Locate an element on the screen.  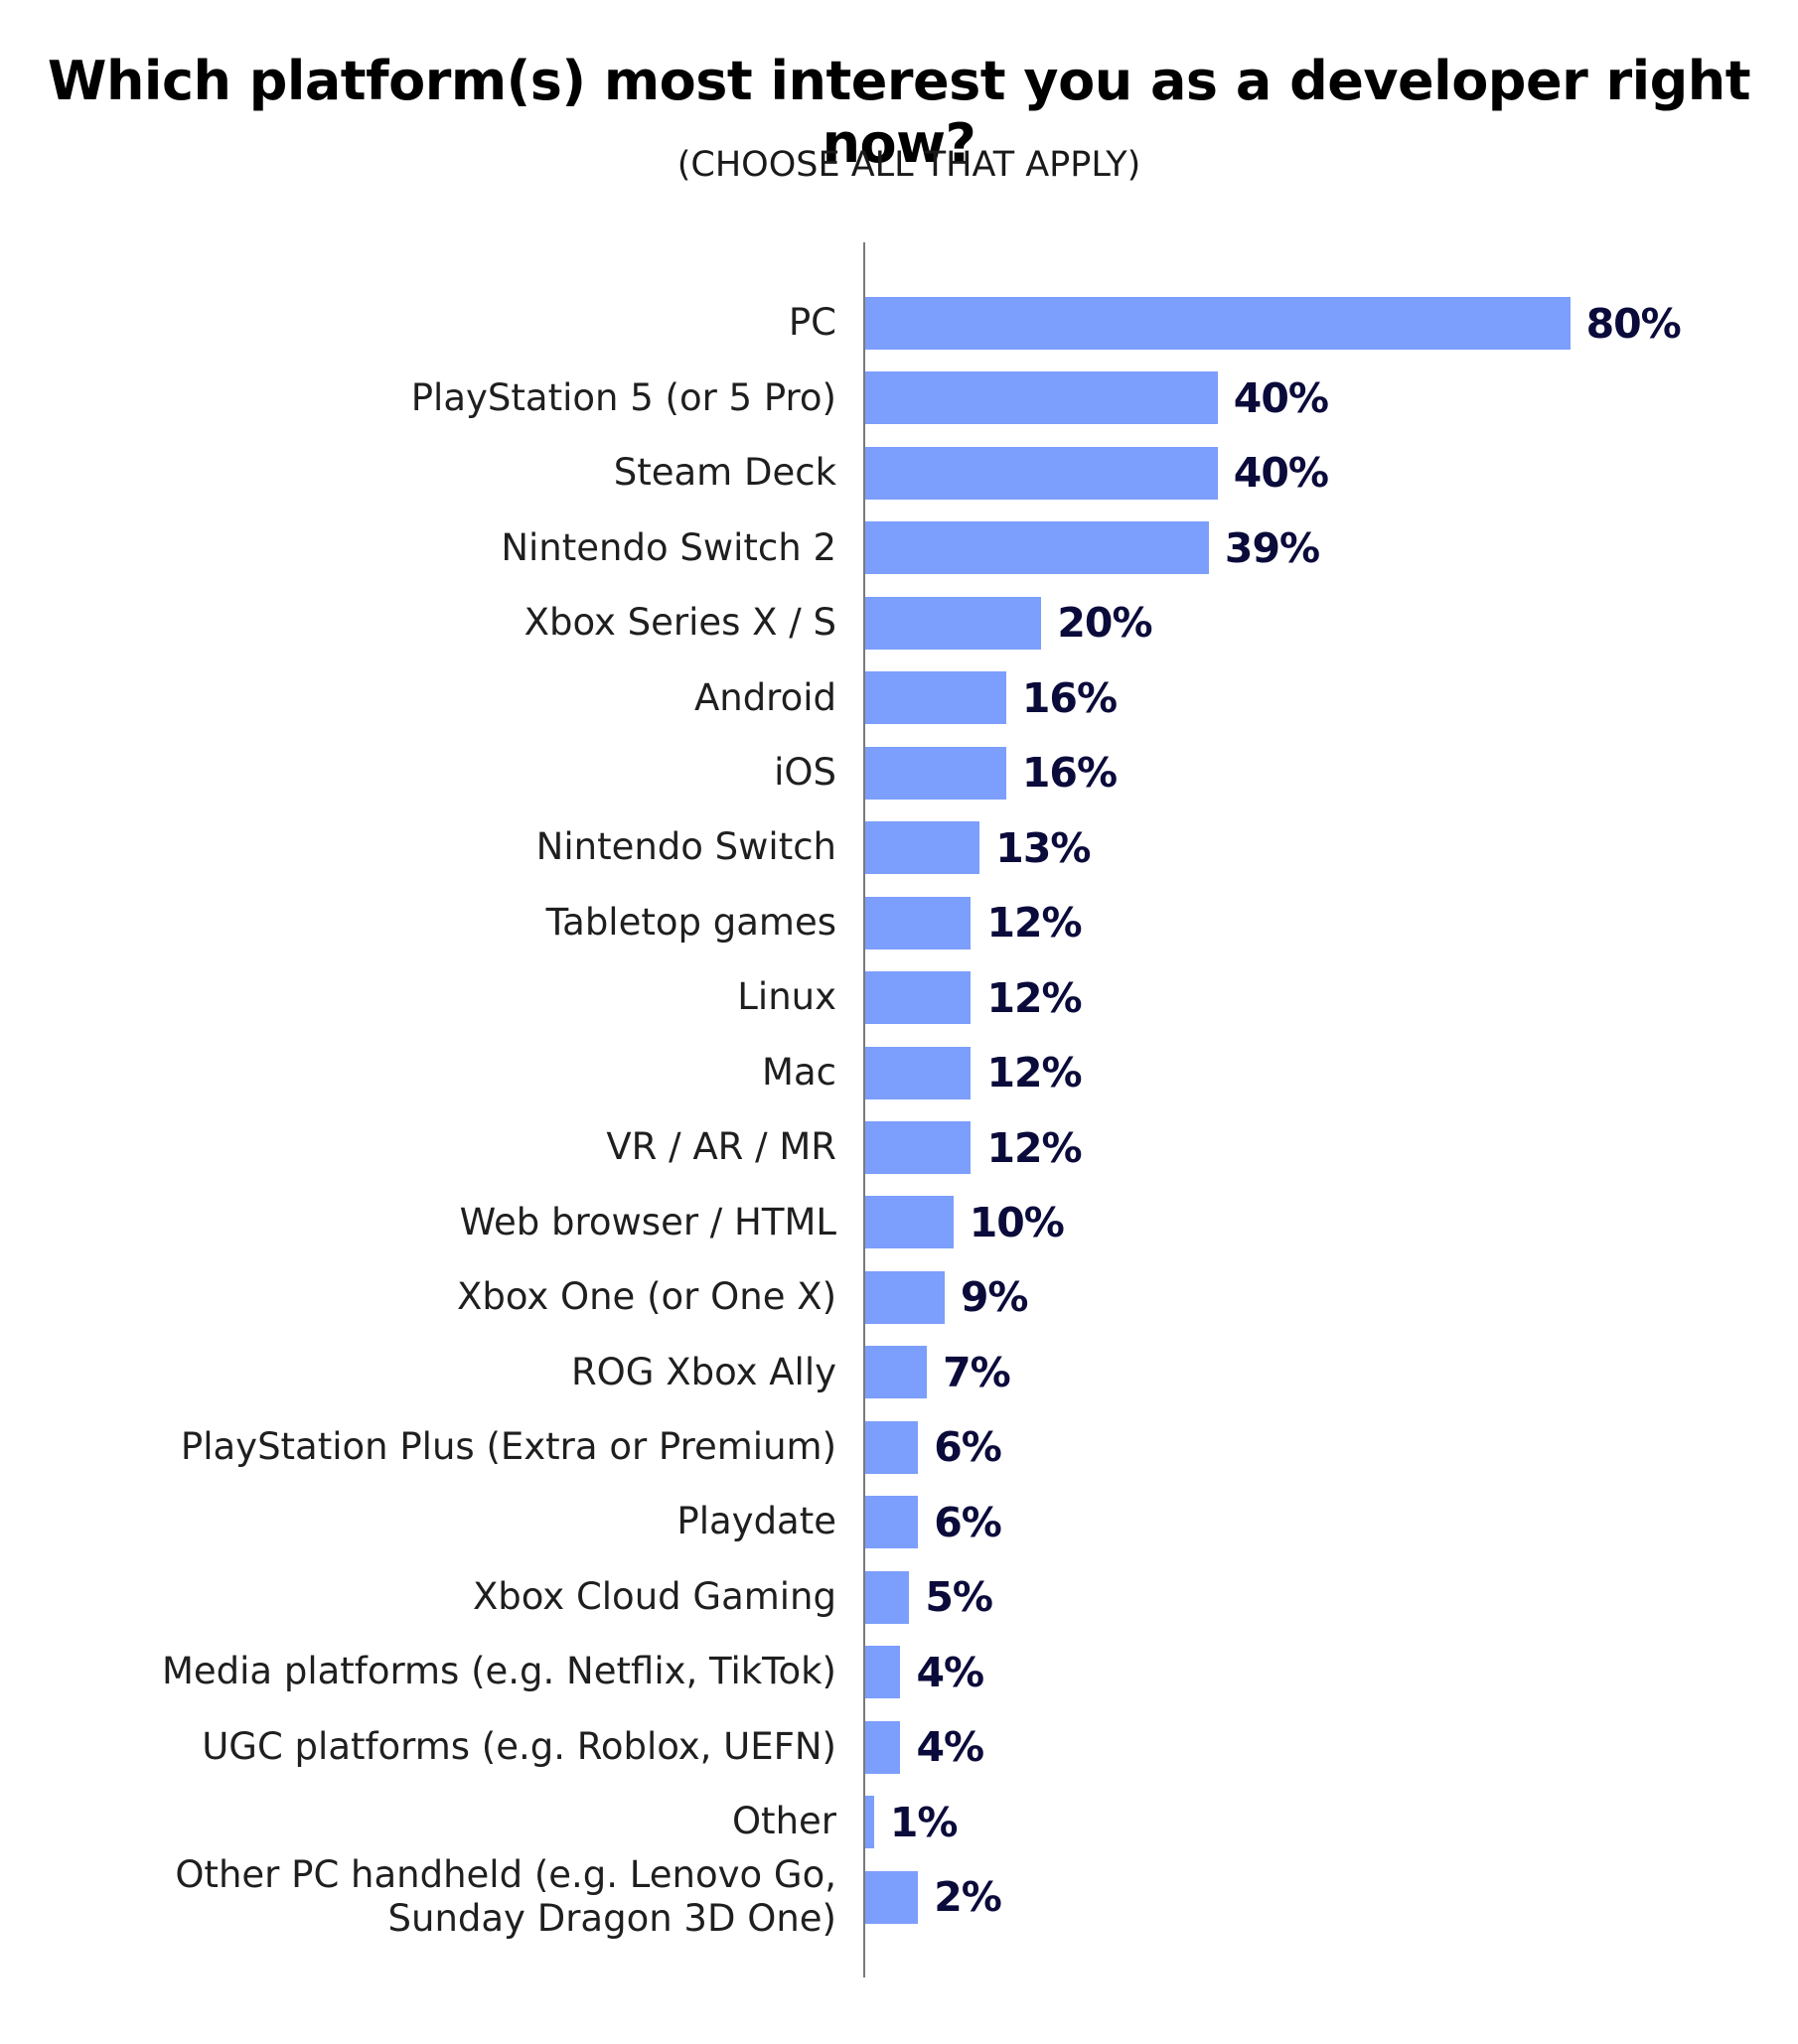
bar-row: Linux 12% is located at coordinates (899, 998).